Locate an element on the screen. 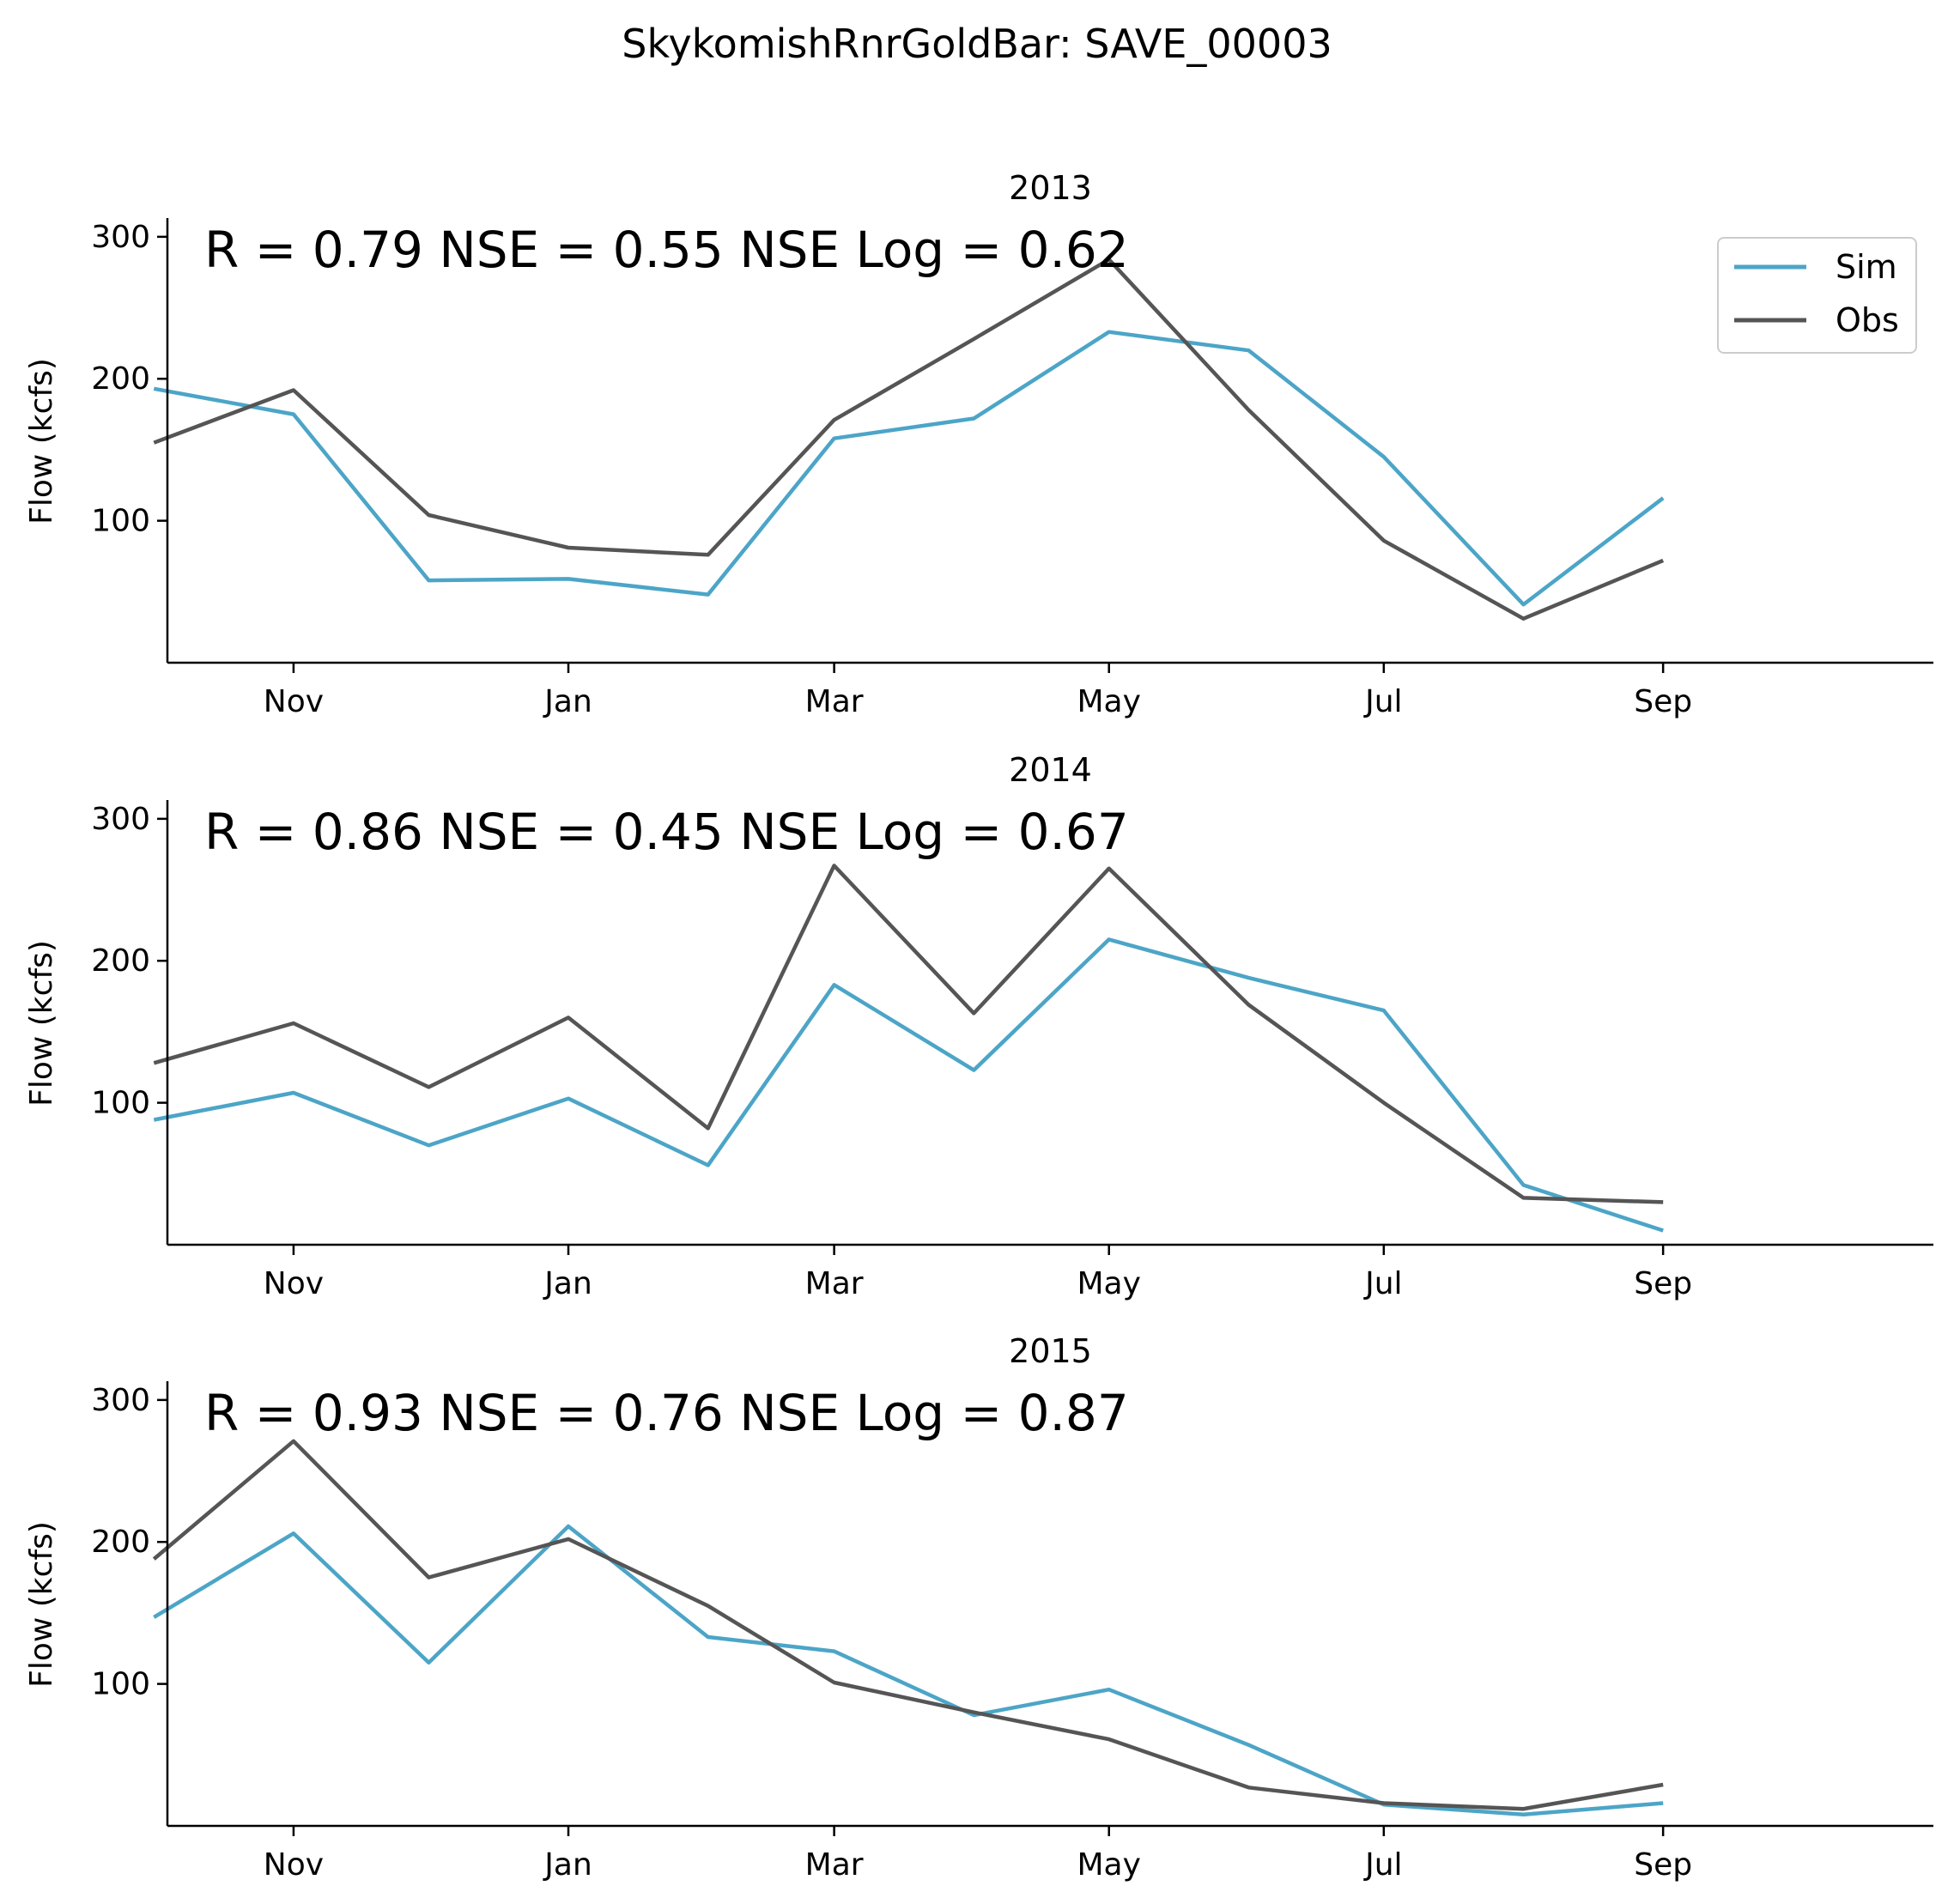 The height and width of the screenshot is (1904, 1954). panel-title: 2015 is located at coordinates (1050, 1351).